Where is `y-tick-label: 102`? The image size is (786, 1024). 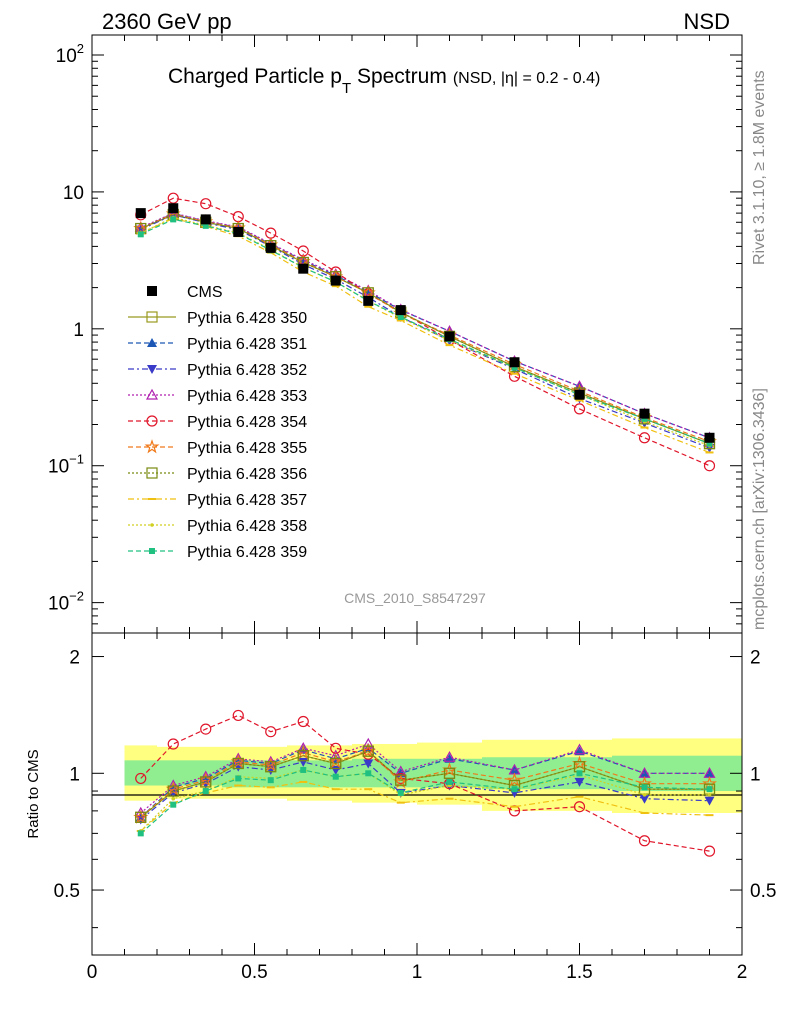 y-tick-label: 102 is located at coordinates (70, 54).